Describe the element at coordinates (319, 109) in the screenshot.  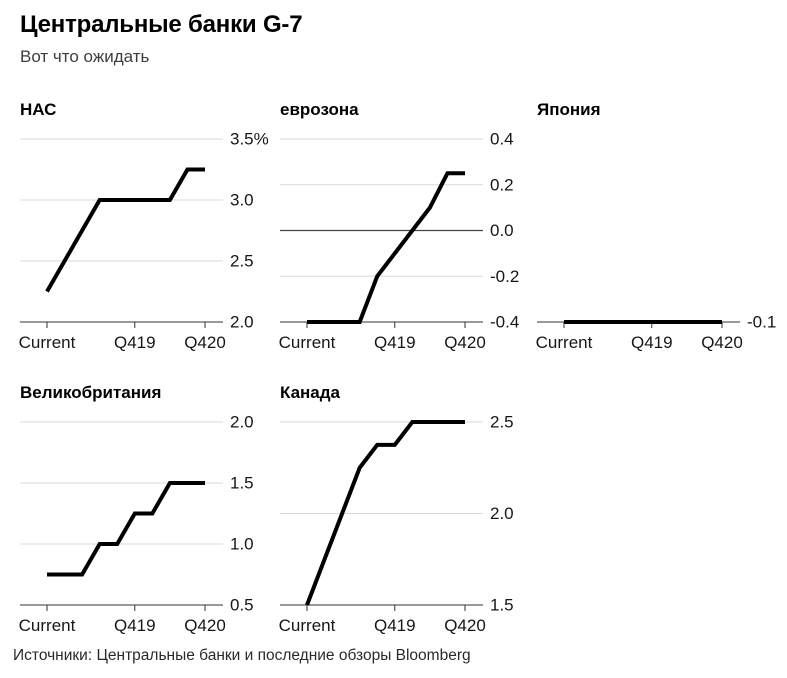
I see `chart-title-eurozone: еврозона` at that location.